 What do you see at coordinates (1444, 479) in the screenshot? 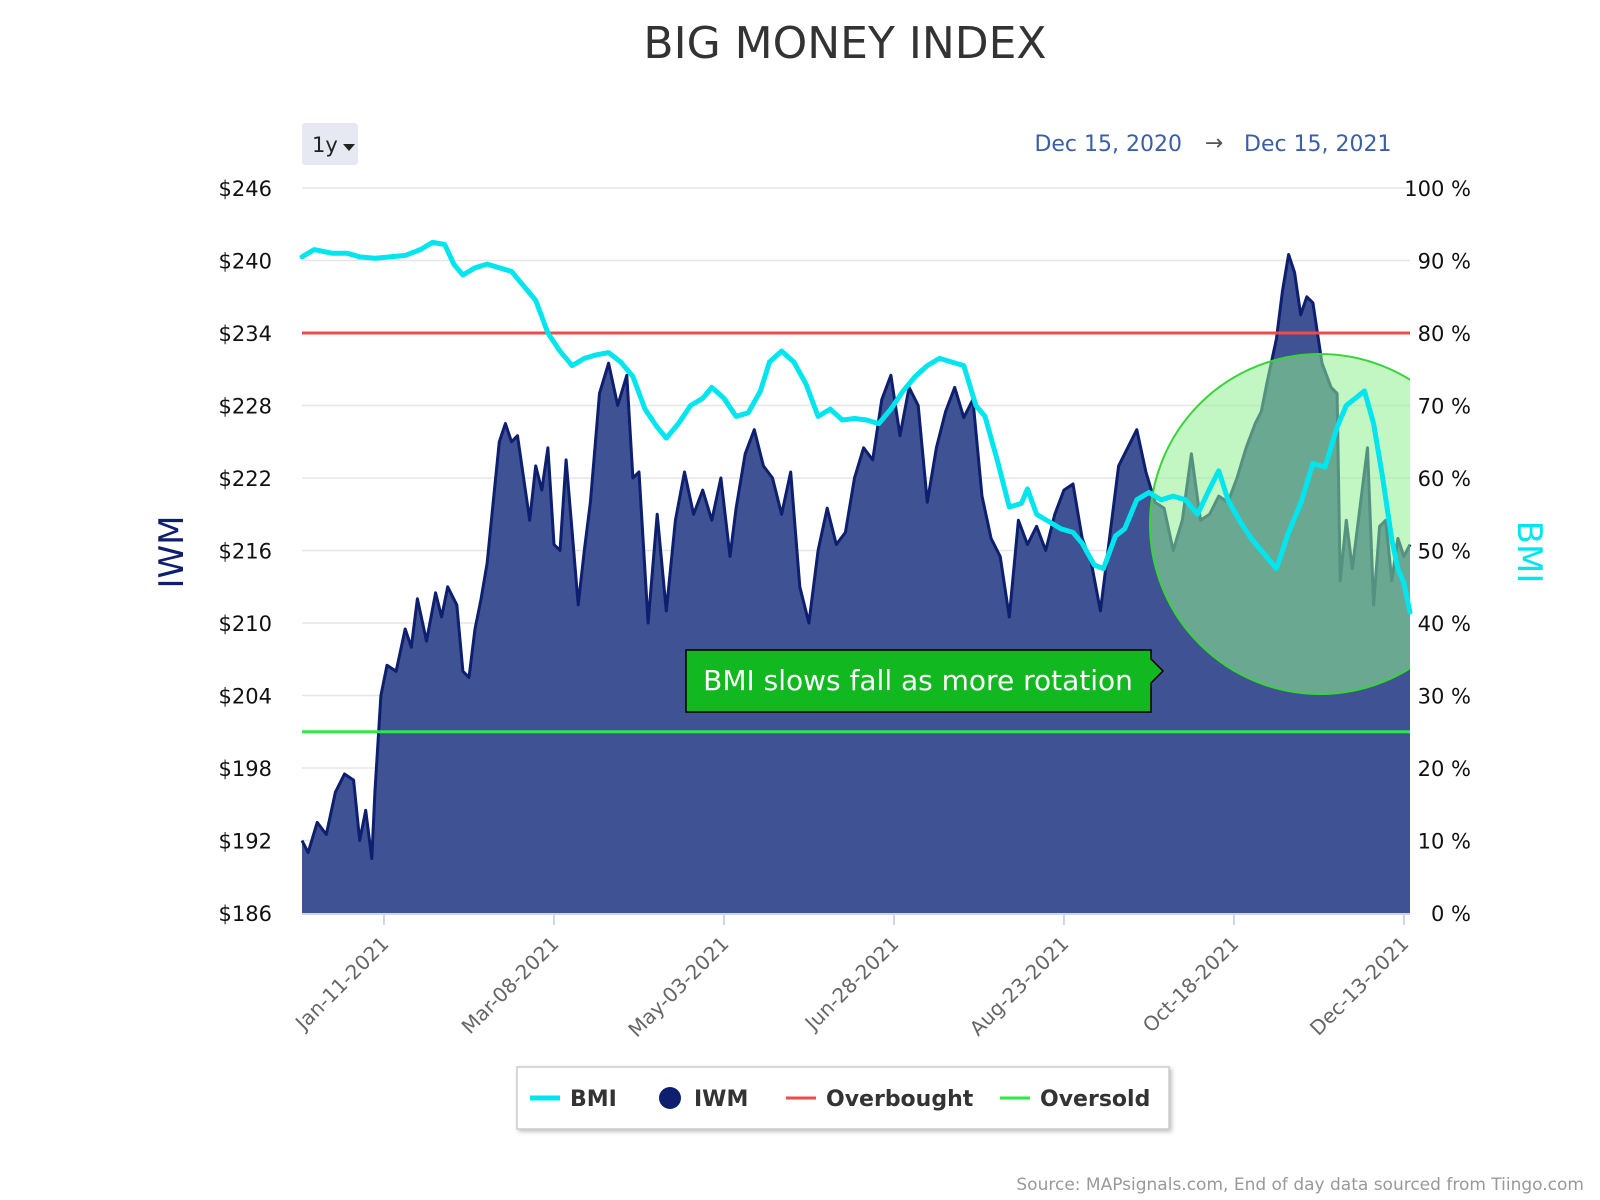
I see `right-tick-label: 60 %` at bounding box center [1444, 479].